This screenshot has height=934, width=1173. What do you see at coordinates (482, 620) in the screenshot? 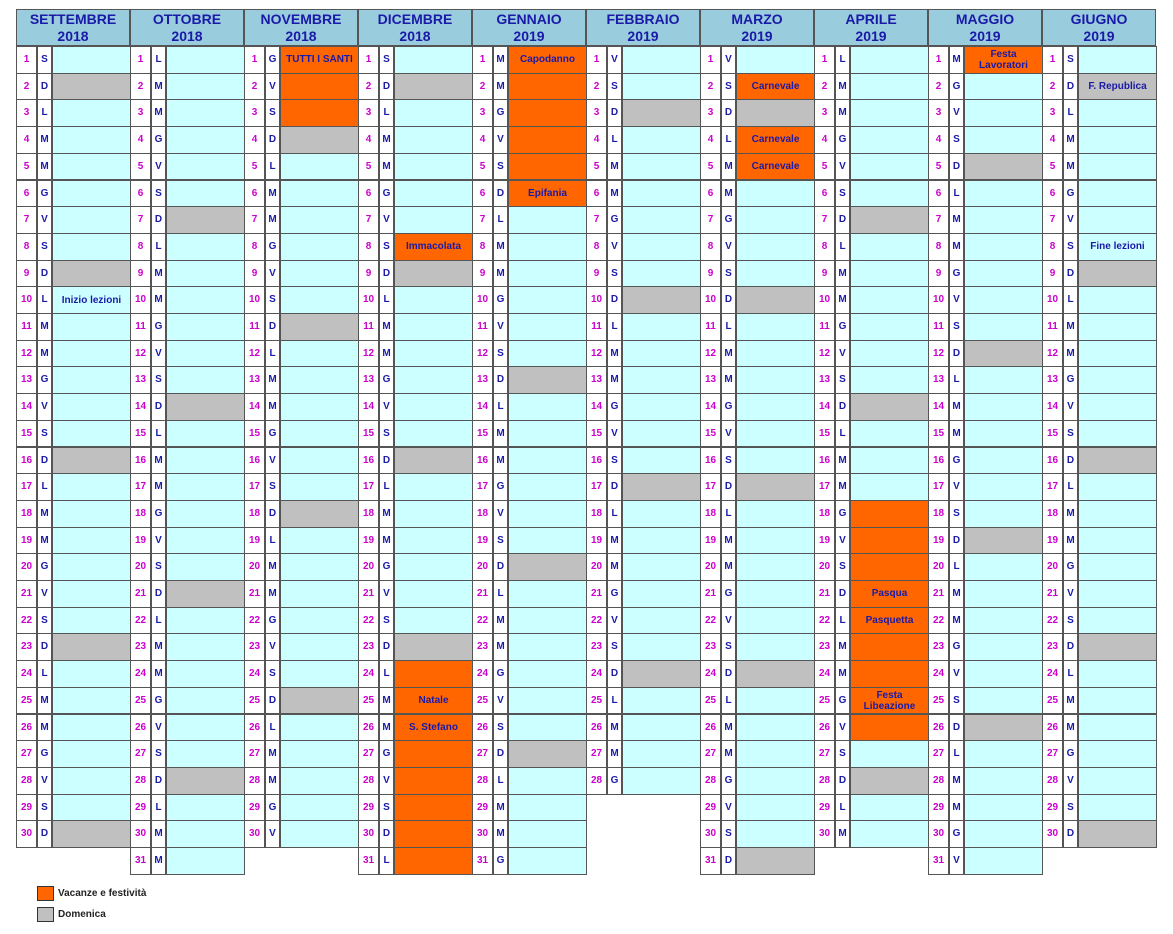
I see `day-number: 22` at bounding box center [482, 620].